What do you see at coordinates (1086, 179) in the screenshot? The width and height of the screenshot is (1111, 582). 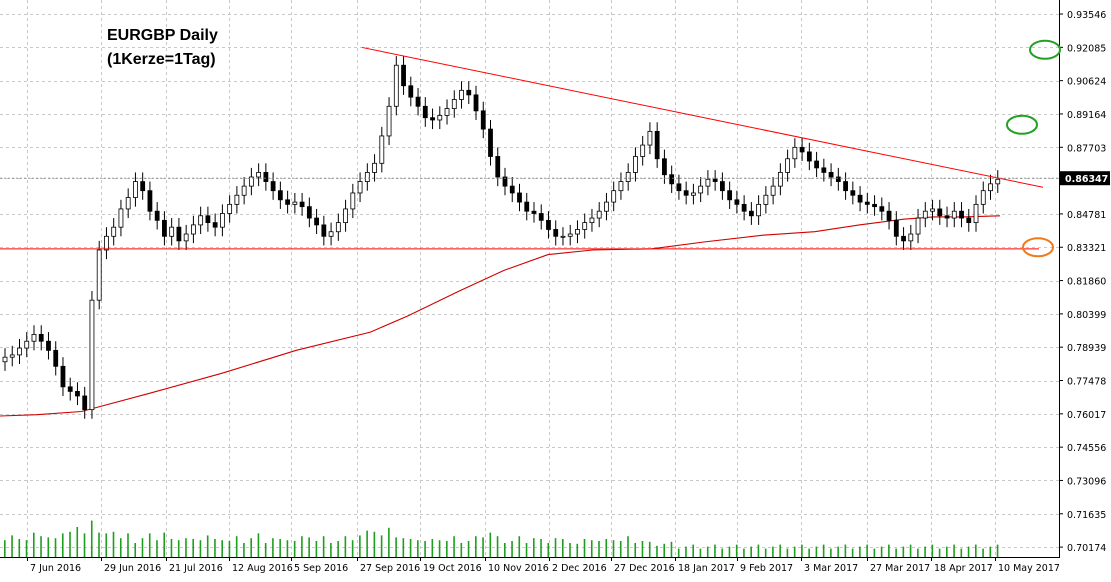 I see `current-price-label: 0.86347` at bounding box center [1086, 179].